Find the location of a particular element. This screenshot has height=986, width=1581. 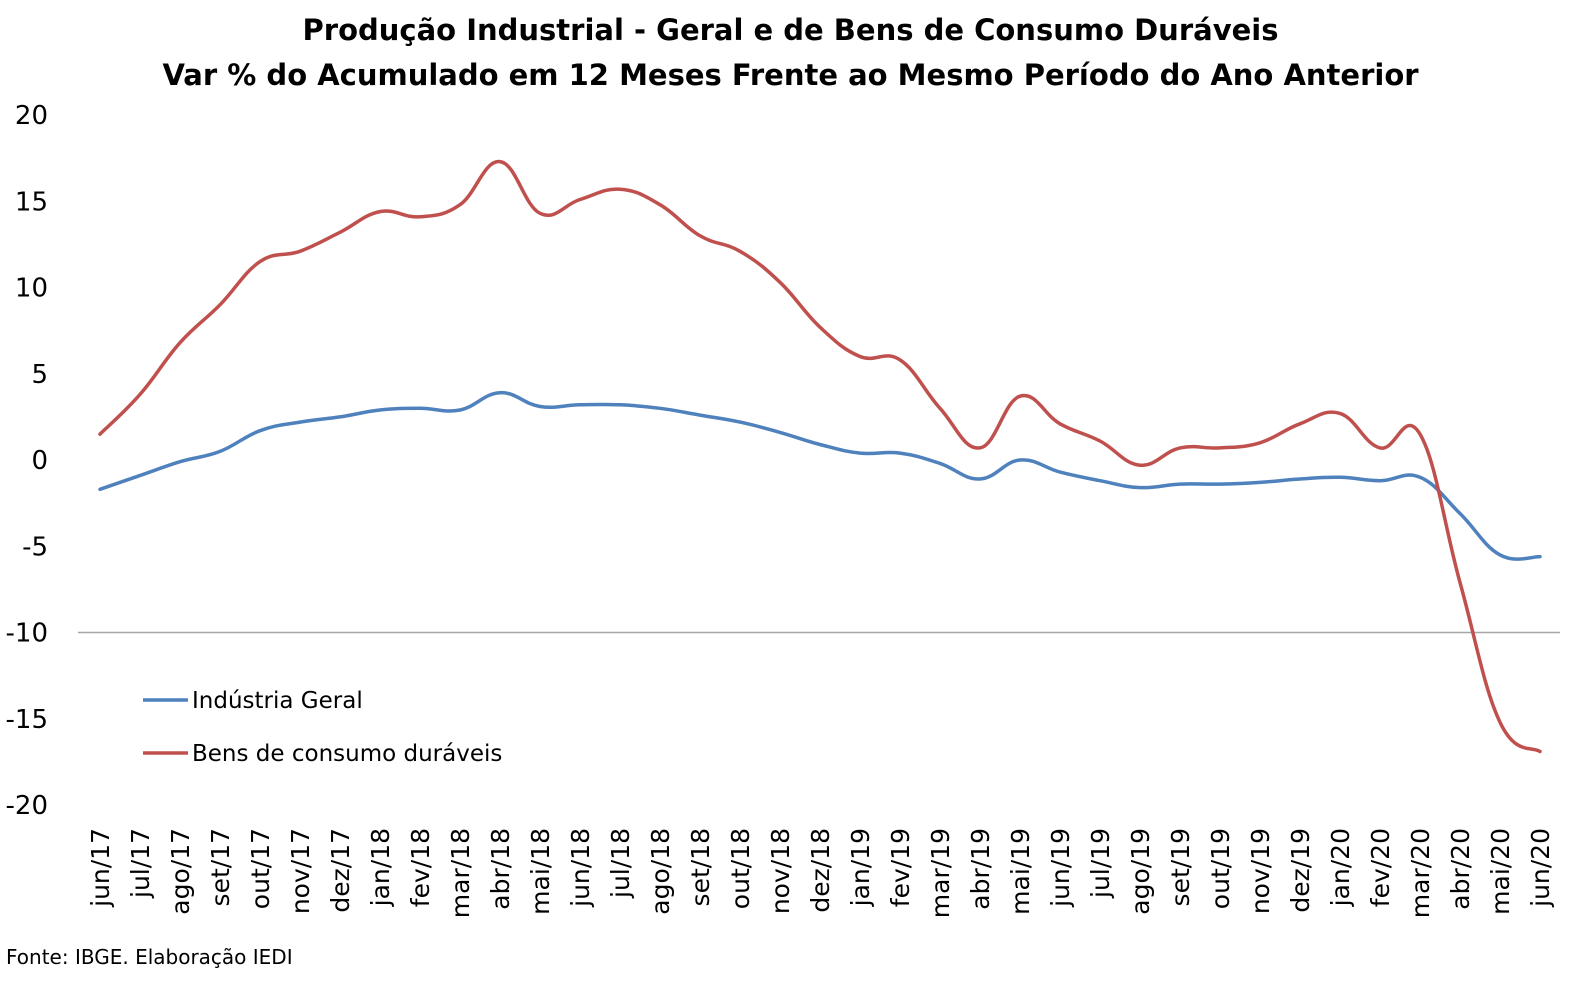

x-tick-label: jan/18 is located at coordinates (380, 867).